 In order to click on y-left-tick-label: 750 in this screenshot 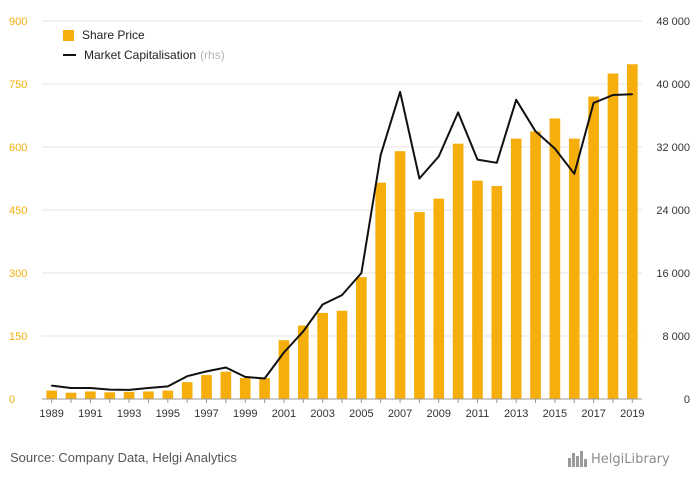, I will do `click(18, 85)`.